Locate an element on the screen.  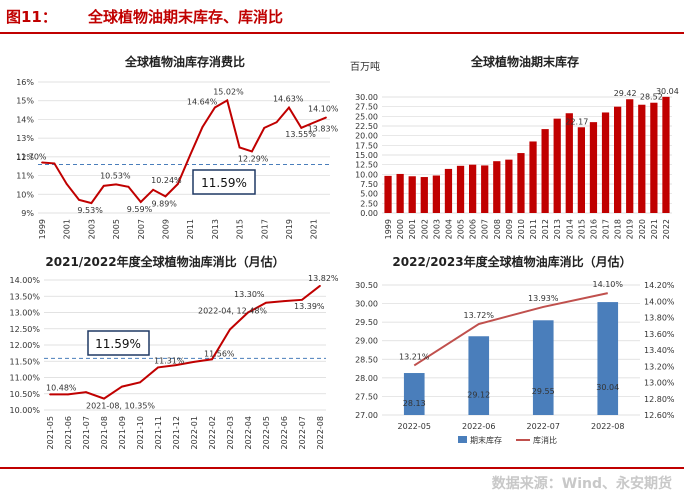
y-tick-label: 30.00 is located at coordinates (366, 97).